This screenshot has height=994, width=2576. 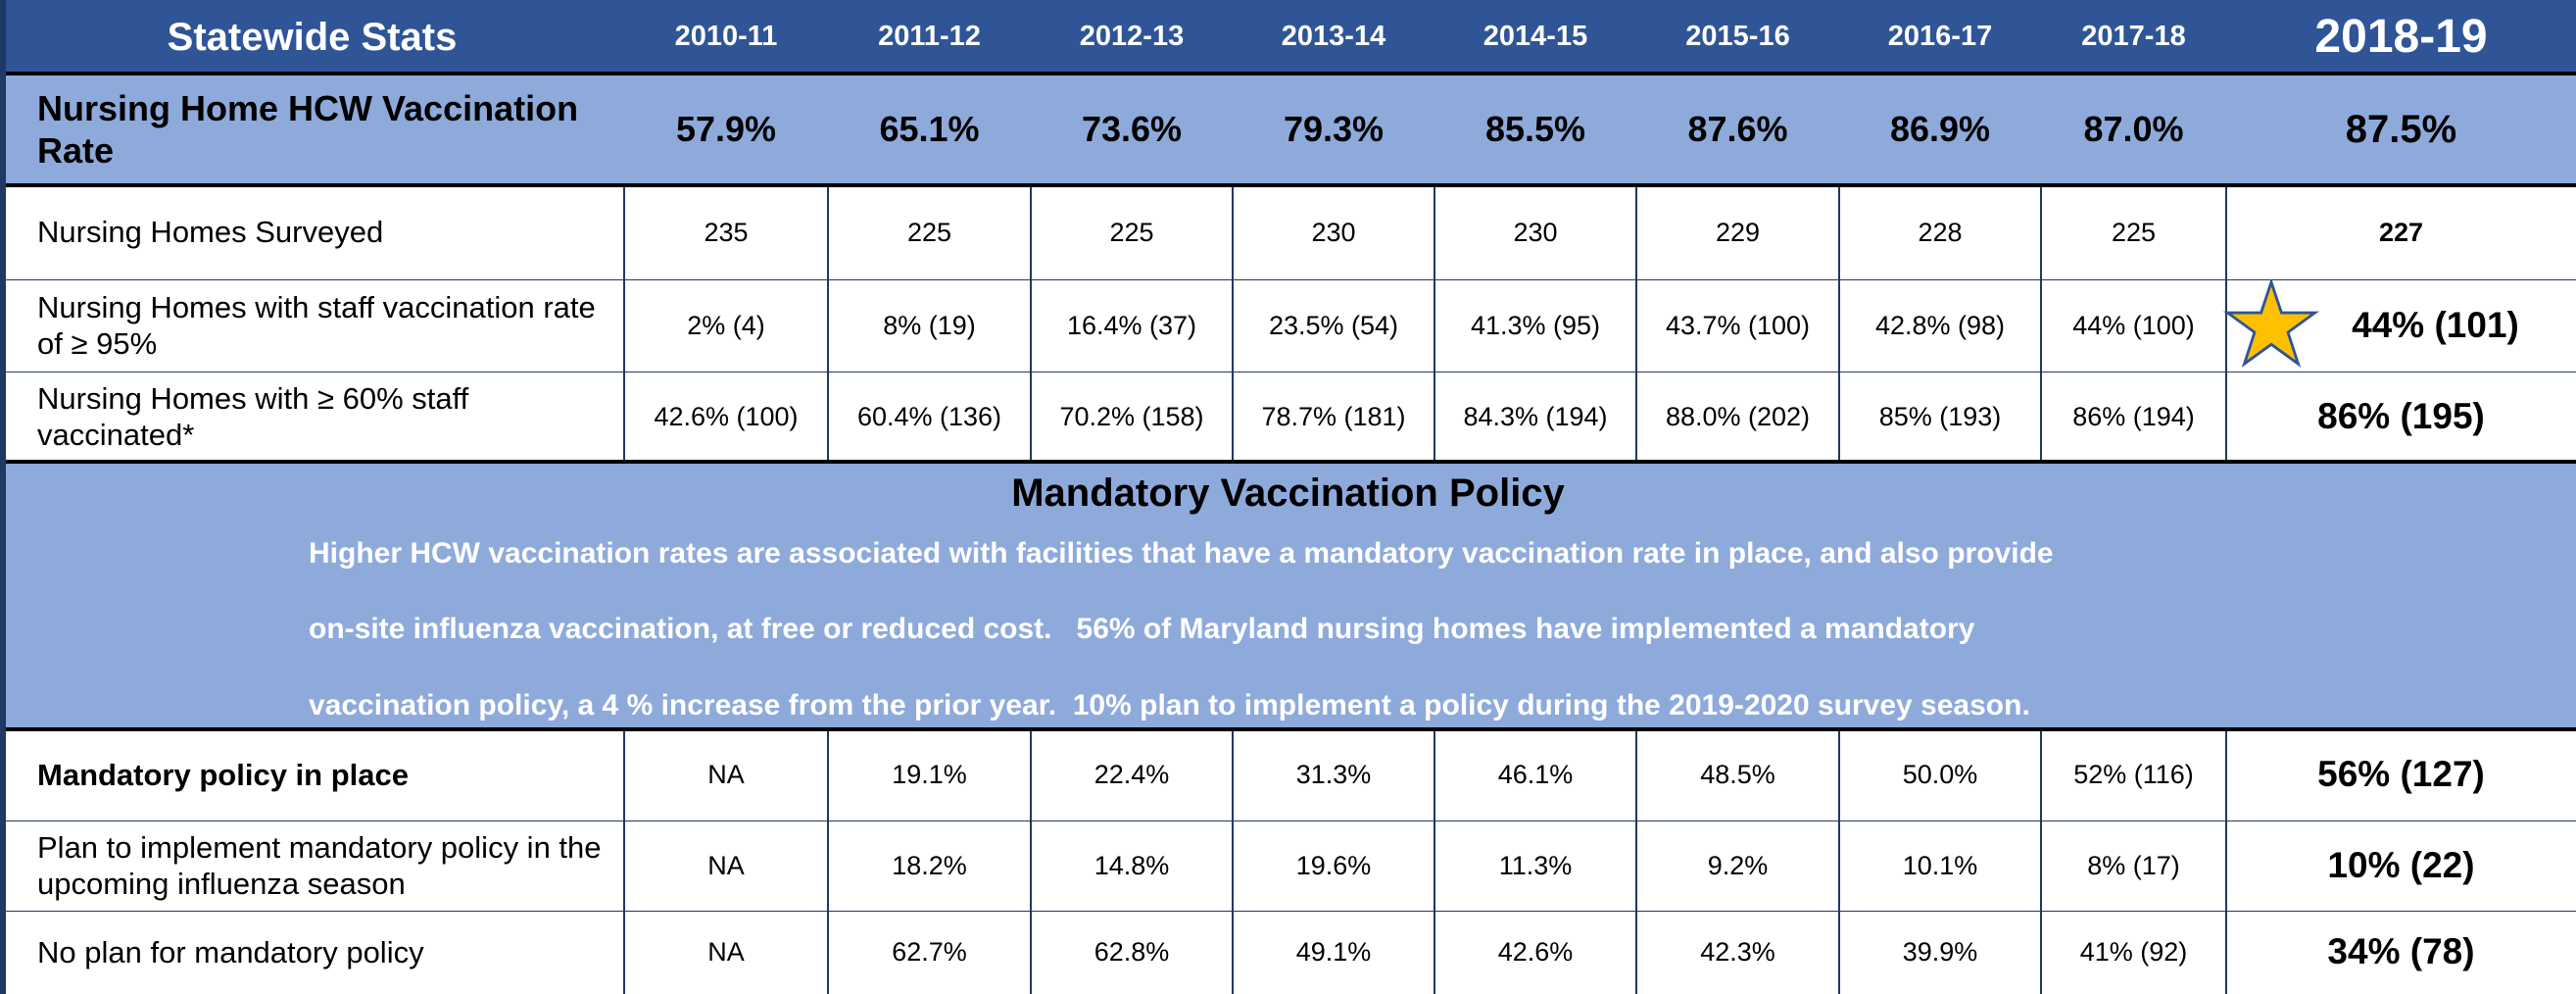 What do you see at coordinates (2401, 415) in the screenshot?
I see `row-value: 86% (195)` at bounding box center [2401, 415].